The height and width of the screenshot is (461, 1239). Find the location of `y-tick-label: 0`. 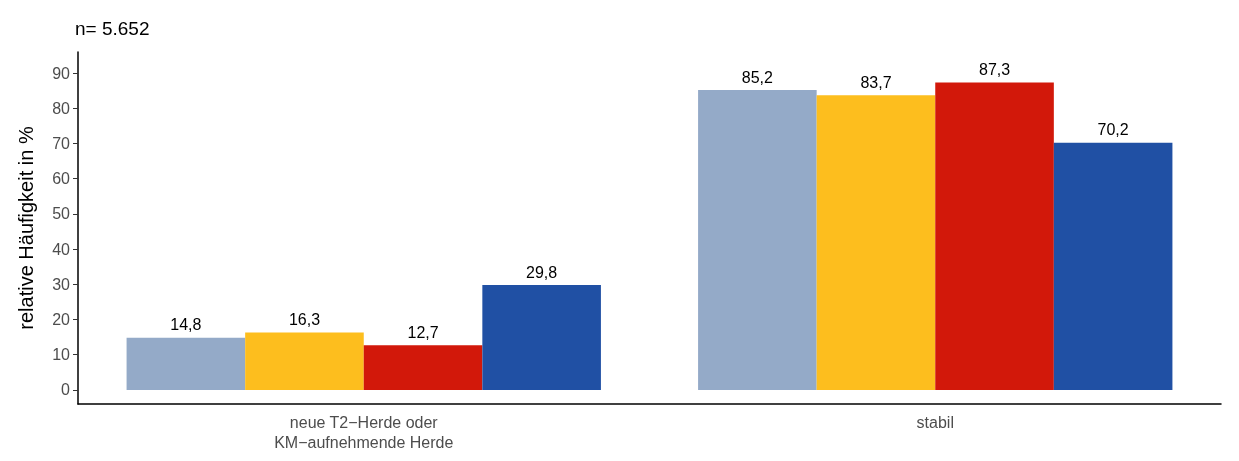

y-tick-label: 0 is located at coordinates (66, 390).